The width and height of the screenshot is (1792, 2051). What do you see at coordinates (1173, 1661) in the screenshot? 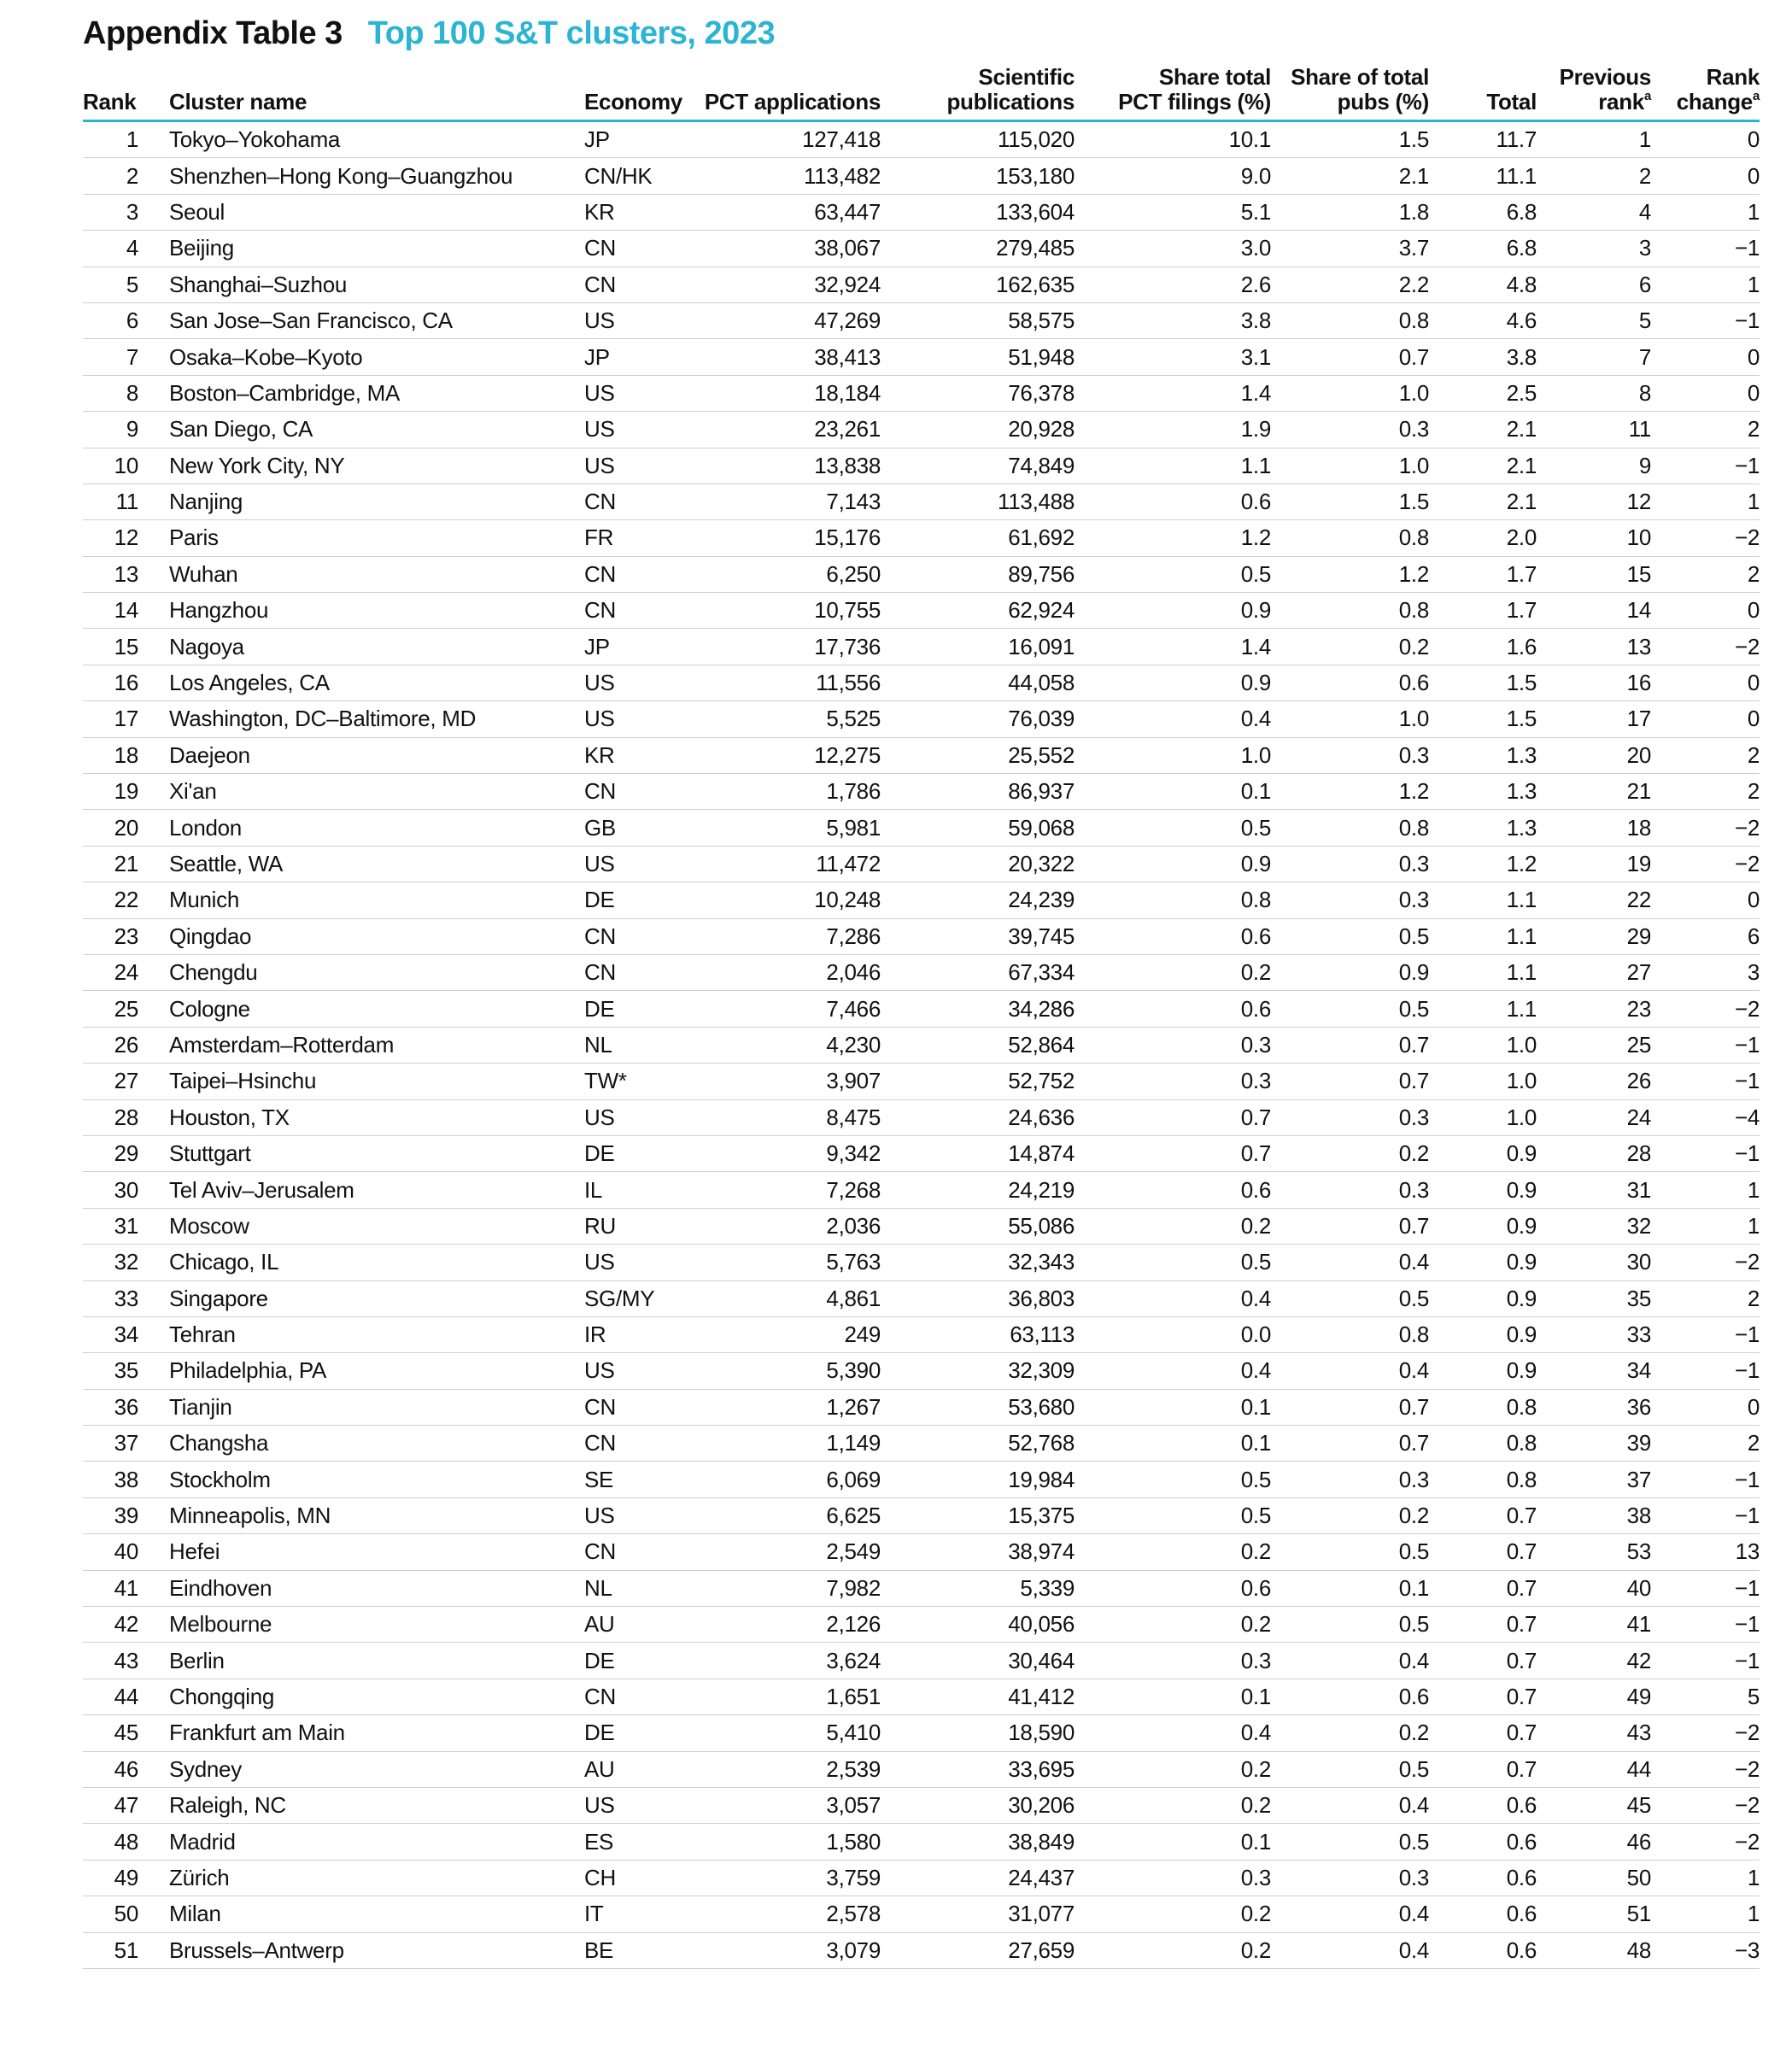
I see `cell-share-pct: 0.3` at bounding box center [1173, 1661].